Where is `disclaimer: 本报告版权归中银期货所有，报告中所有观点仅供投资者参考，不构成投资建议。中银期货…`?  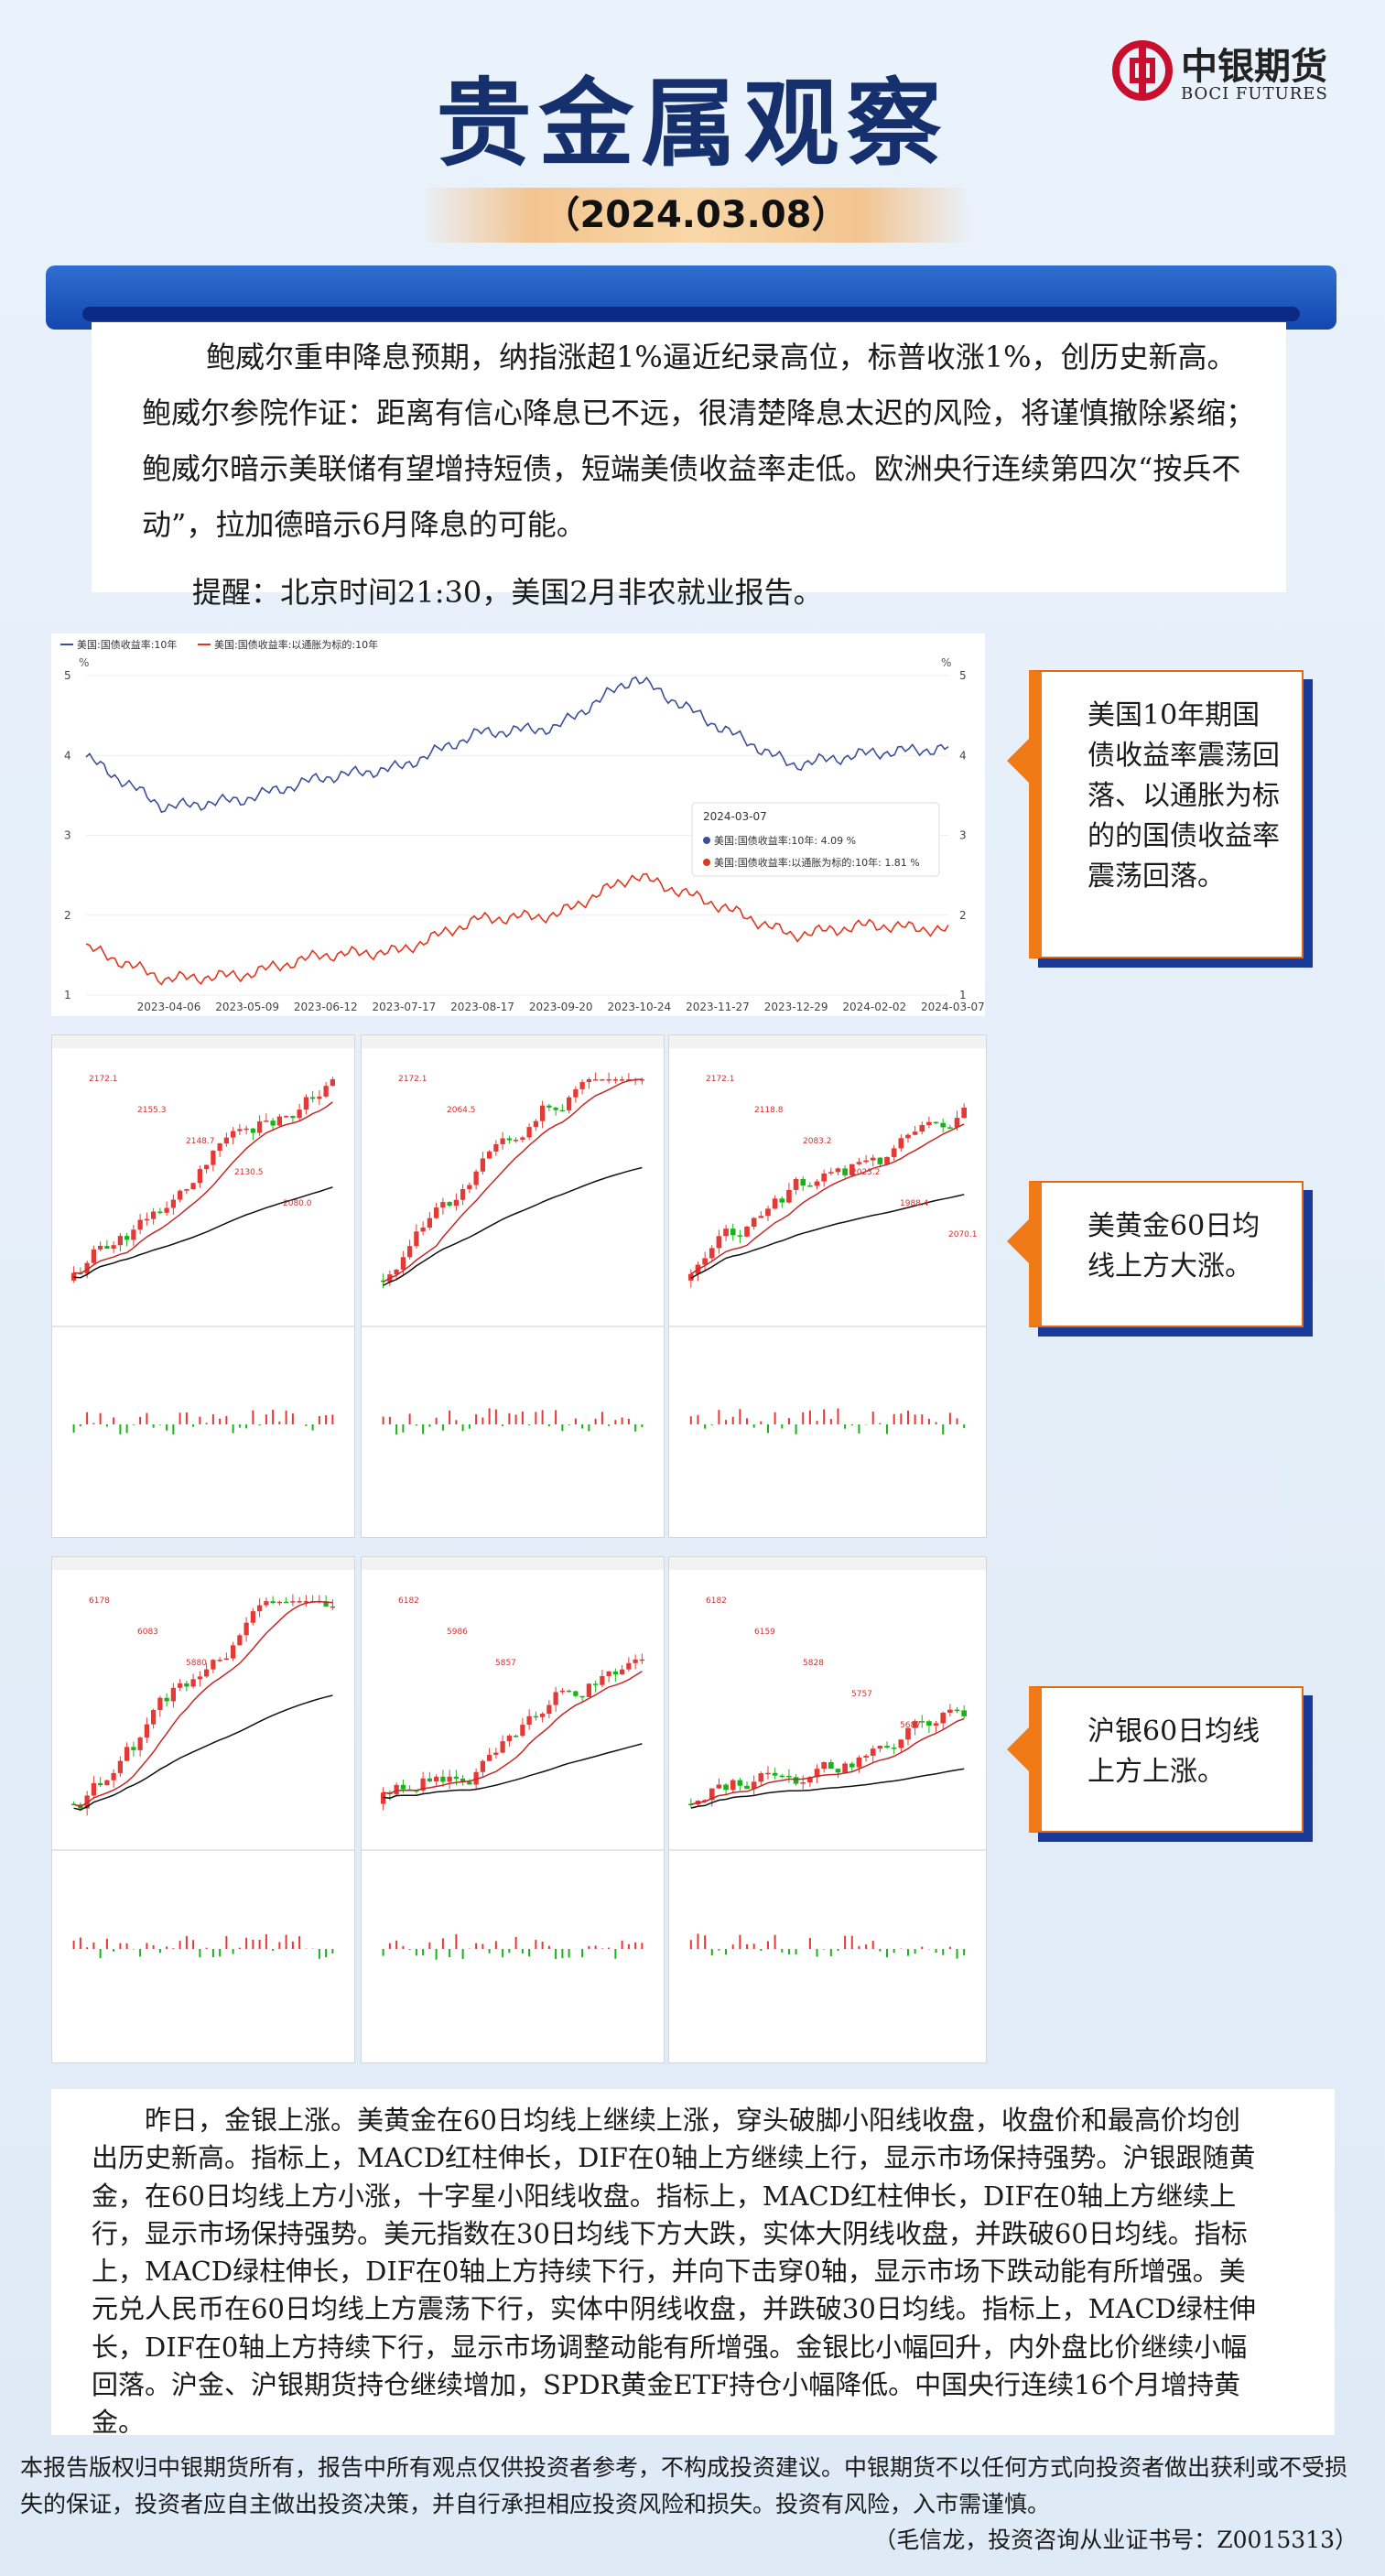
disclaimer: 本报告版权归中银期货所有，报告中所有观点仅供投资者参考，不构成投资建议。中银期货… is located at coordinates (684, 2486).